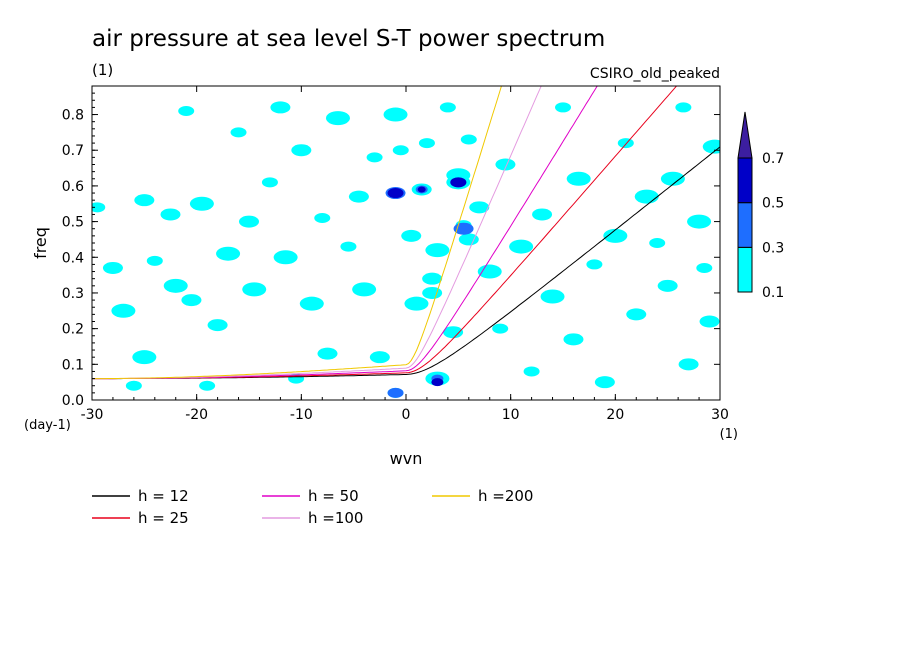  What do you see at coordinates (615, 415) in the screenshot?
I see `x-tick-label: 20` at bounding box center [615, 415].